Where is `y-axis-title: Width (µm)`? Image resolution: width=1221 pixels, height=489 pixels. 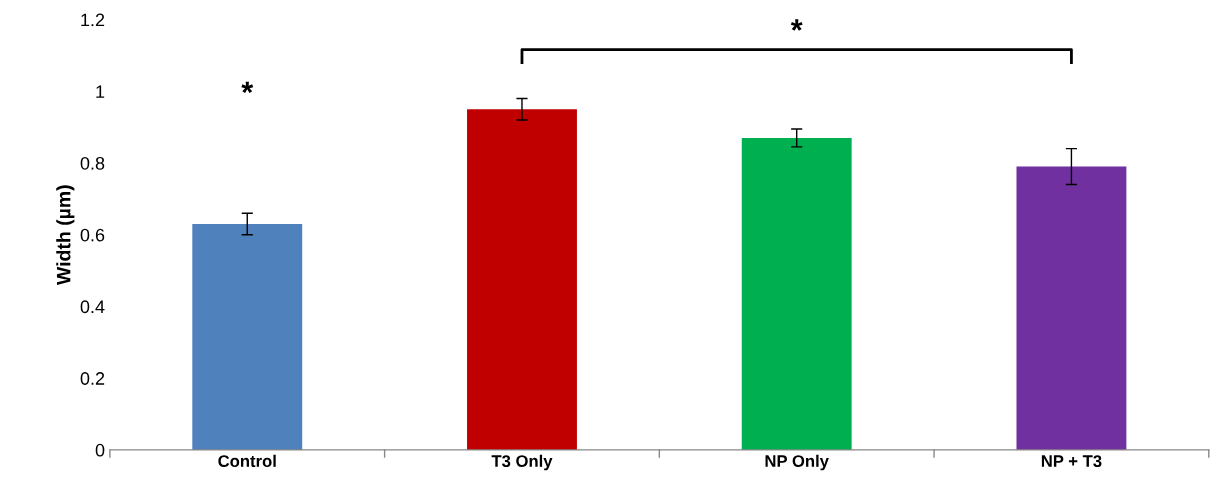
y-axis-title: Width (µm) is located at coordinates (65, 235).